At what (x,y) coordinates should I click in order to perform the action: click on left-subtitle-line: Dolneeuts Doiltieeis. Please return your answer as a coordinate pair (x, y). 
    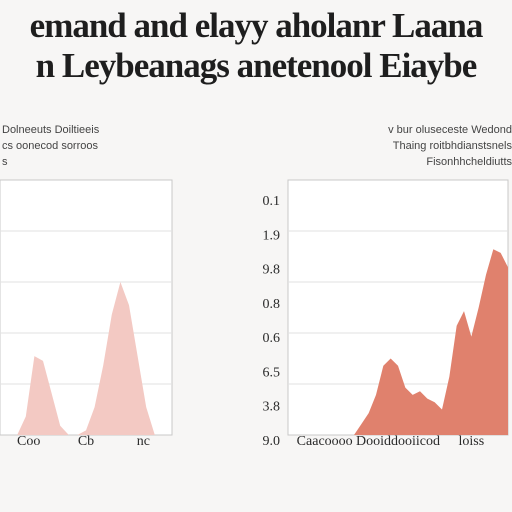
    Looking at the image, I should click on (51, 130).